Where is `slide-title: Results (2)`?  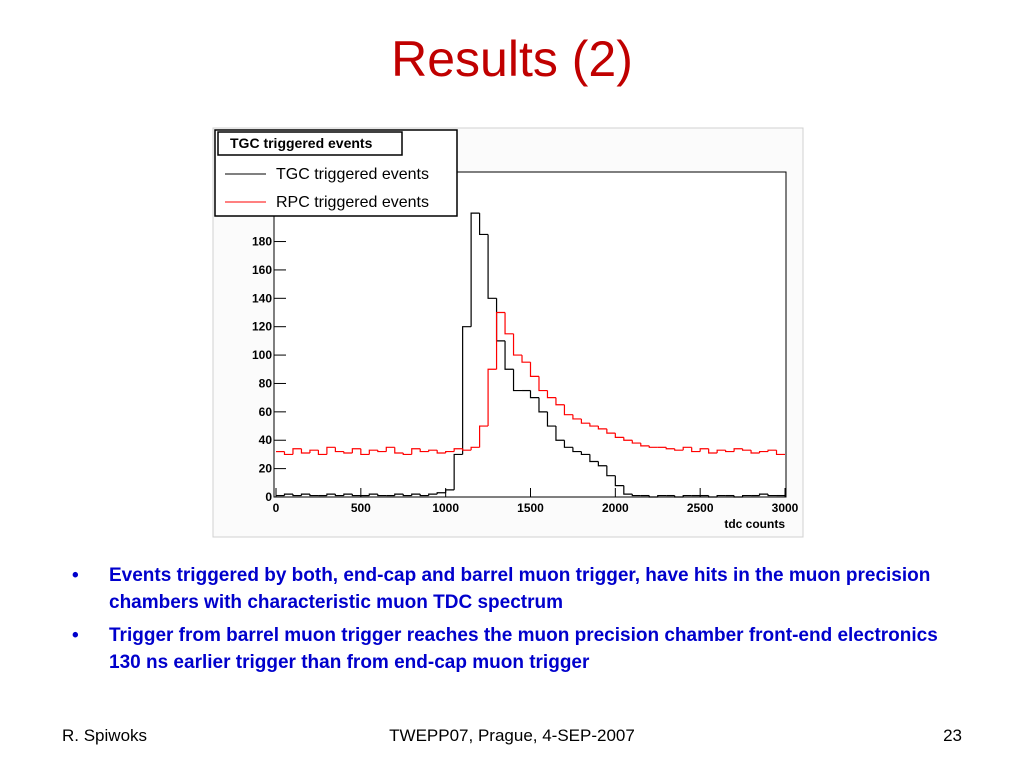
slide-title: Results (2) is located at coordinates (512, 59).